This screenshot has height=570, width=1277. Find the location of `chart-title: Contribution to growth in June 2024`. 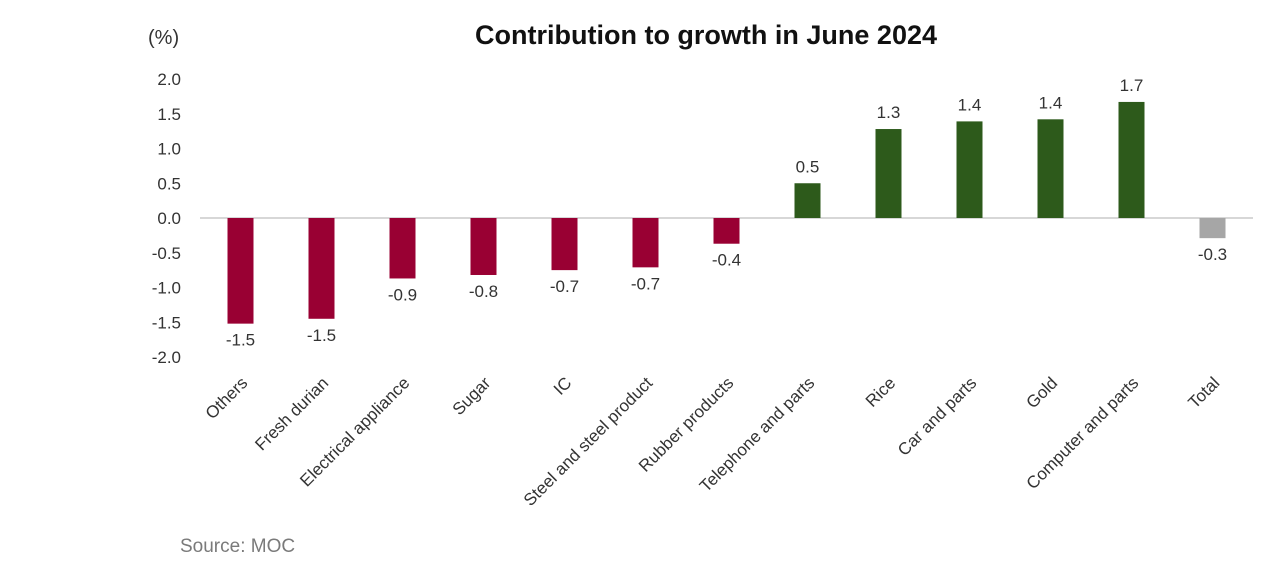

chart-title: Contribution to growth in June 2024 is located at coordinates (706, 35).